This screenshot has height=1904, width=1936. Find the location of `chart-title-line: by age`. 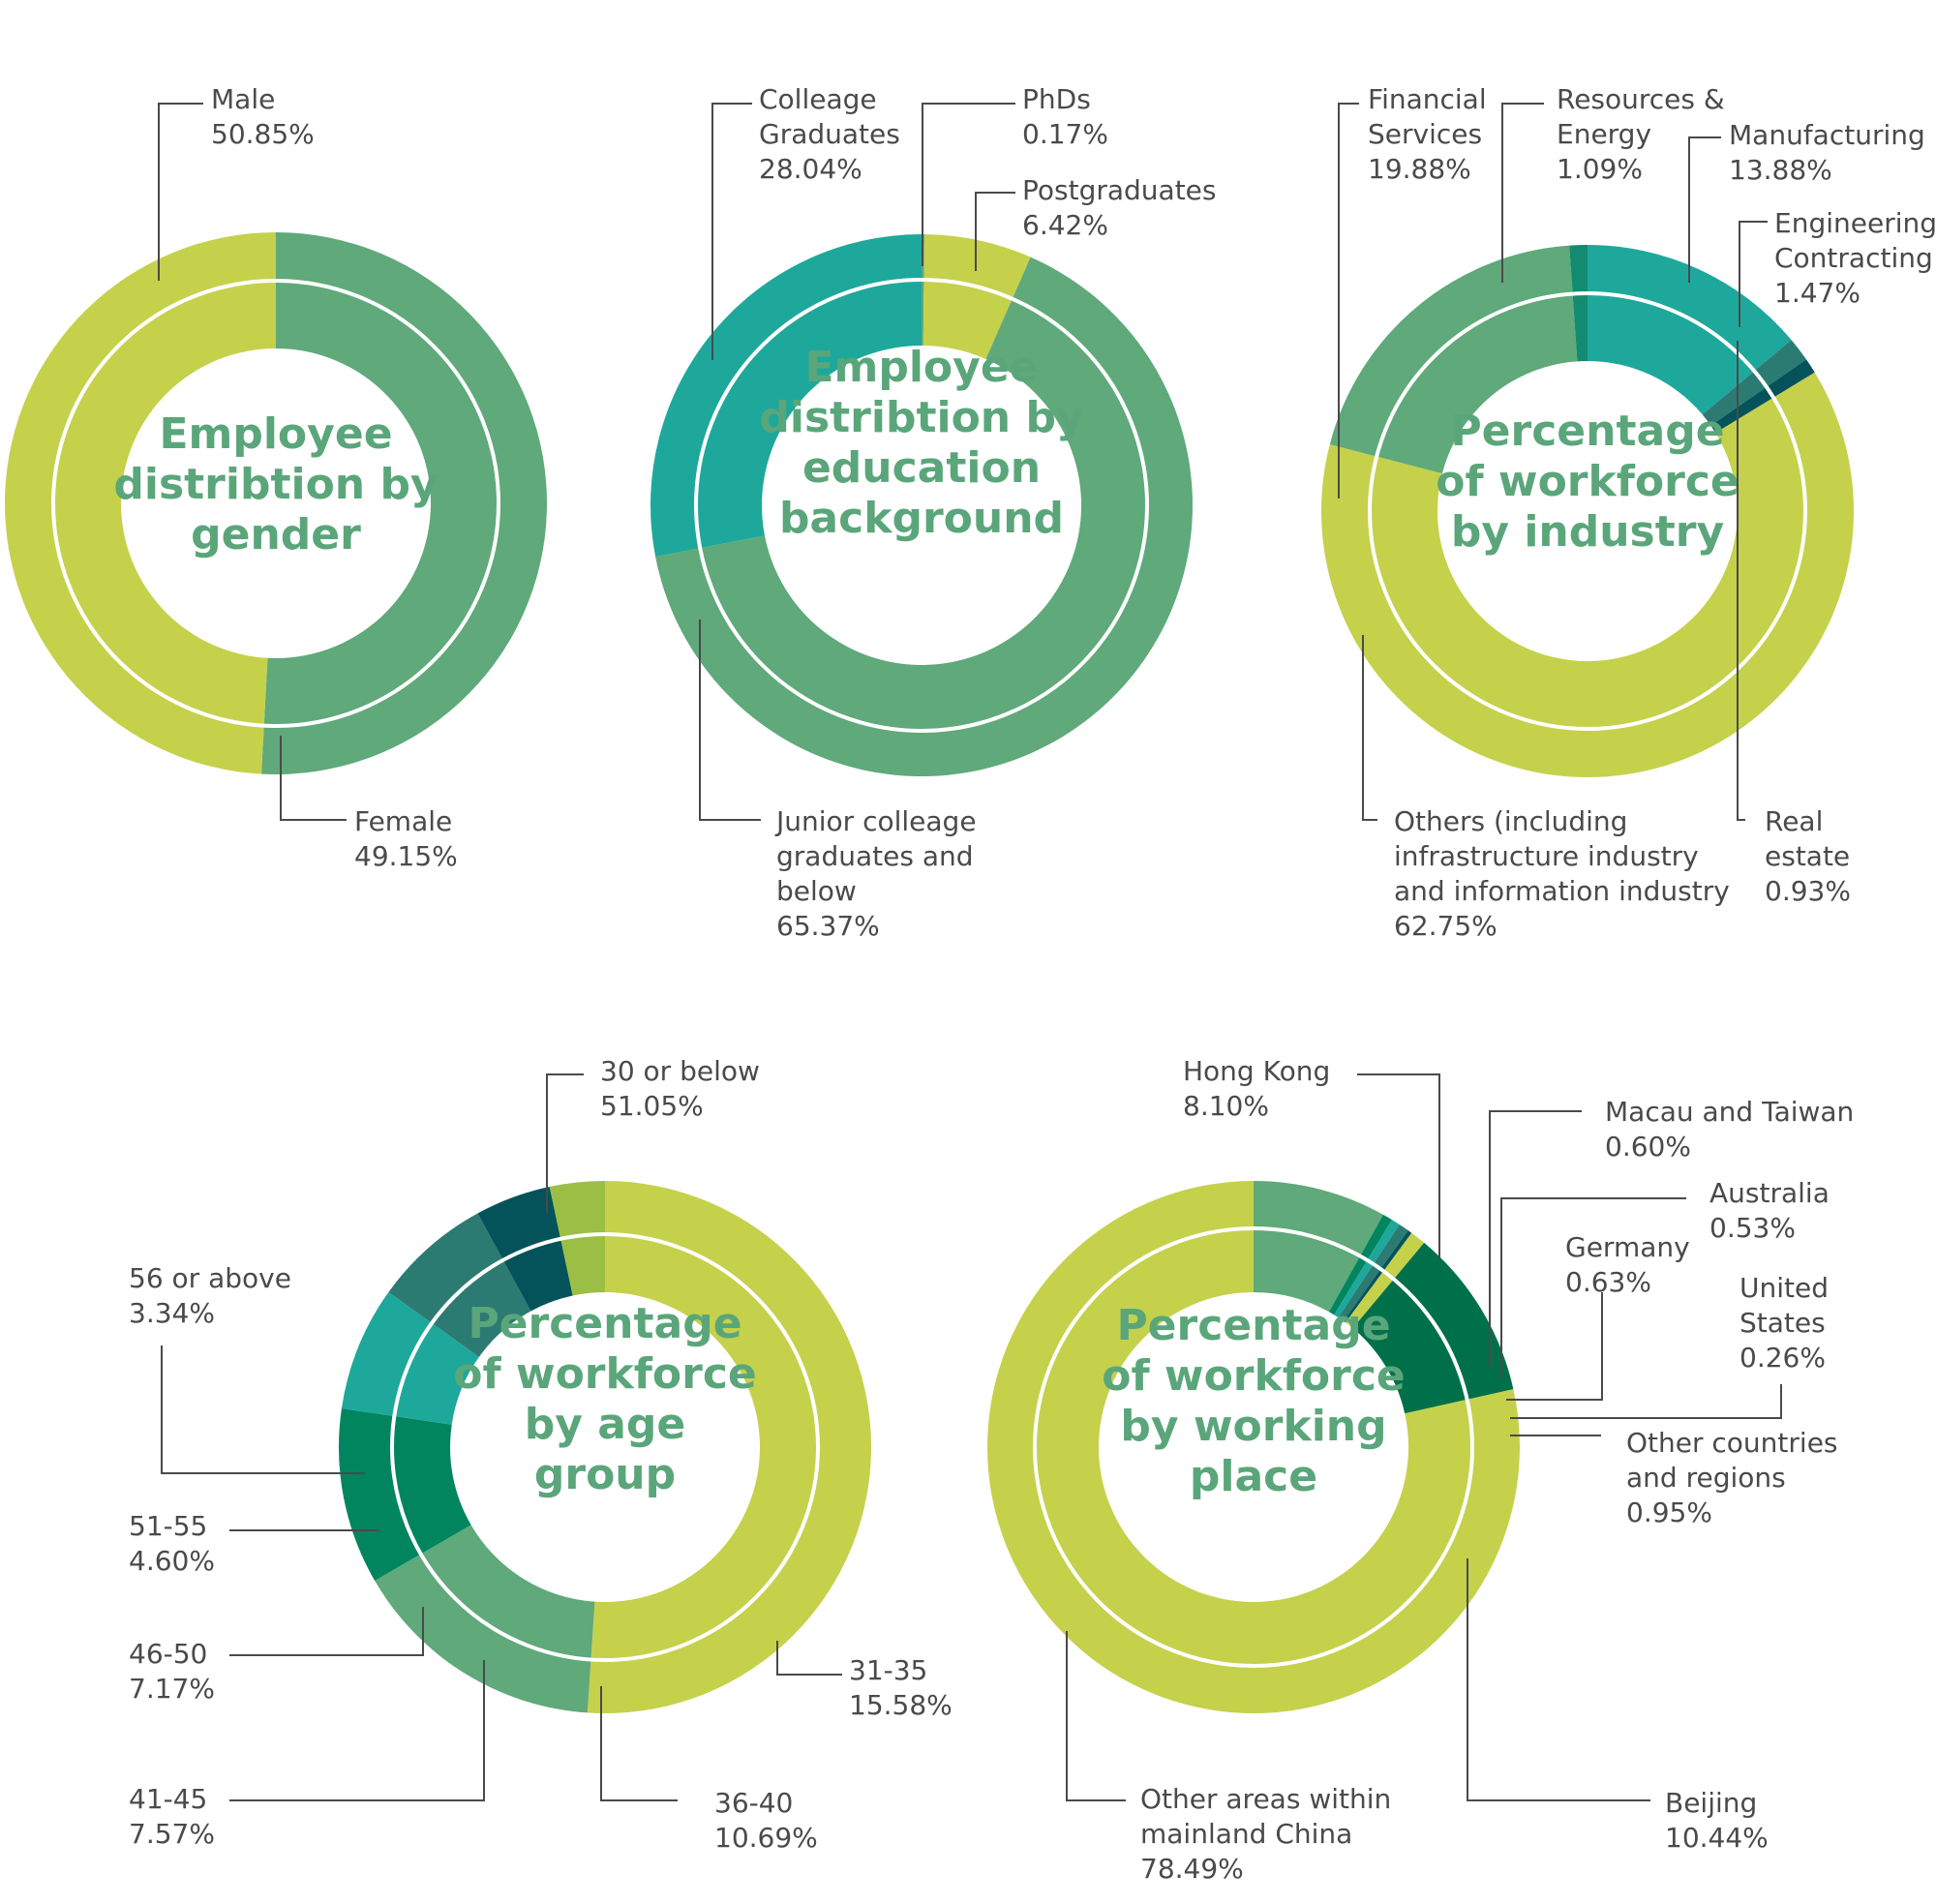

chart-title-line: by age is located at coordinates (605, 1425).